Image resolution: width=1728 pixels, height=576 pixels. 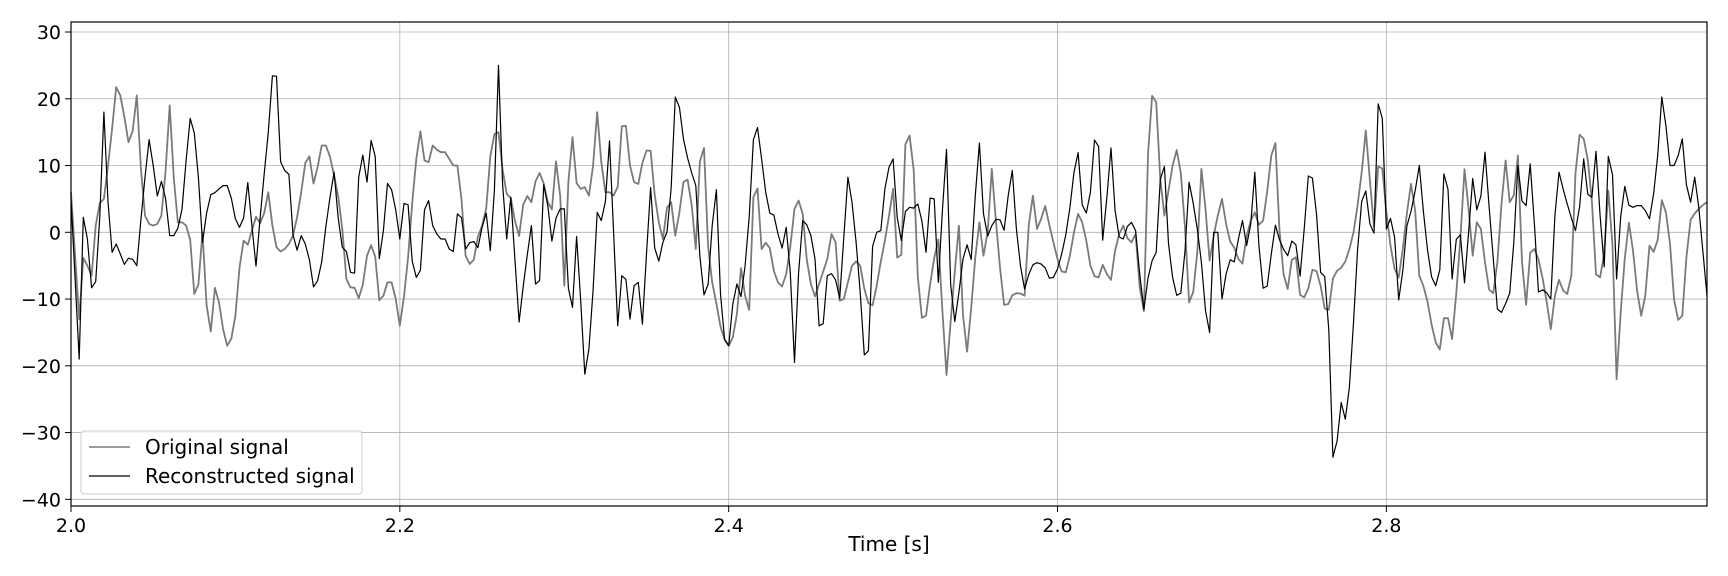 I want to click on y-tick-label-1: 20, so click(x=49, y=100).